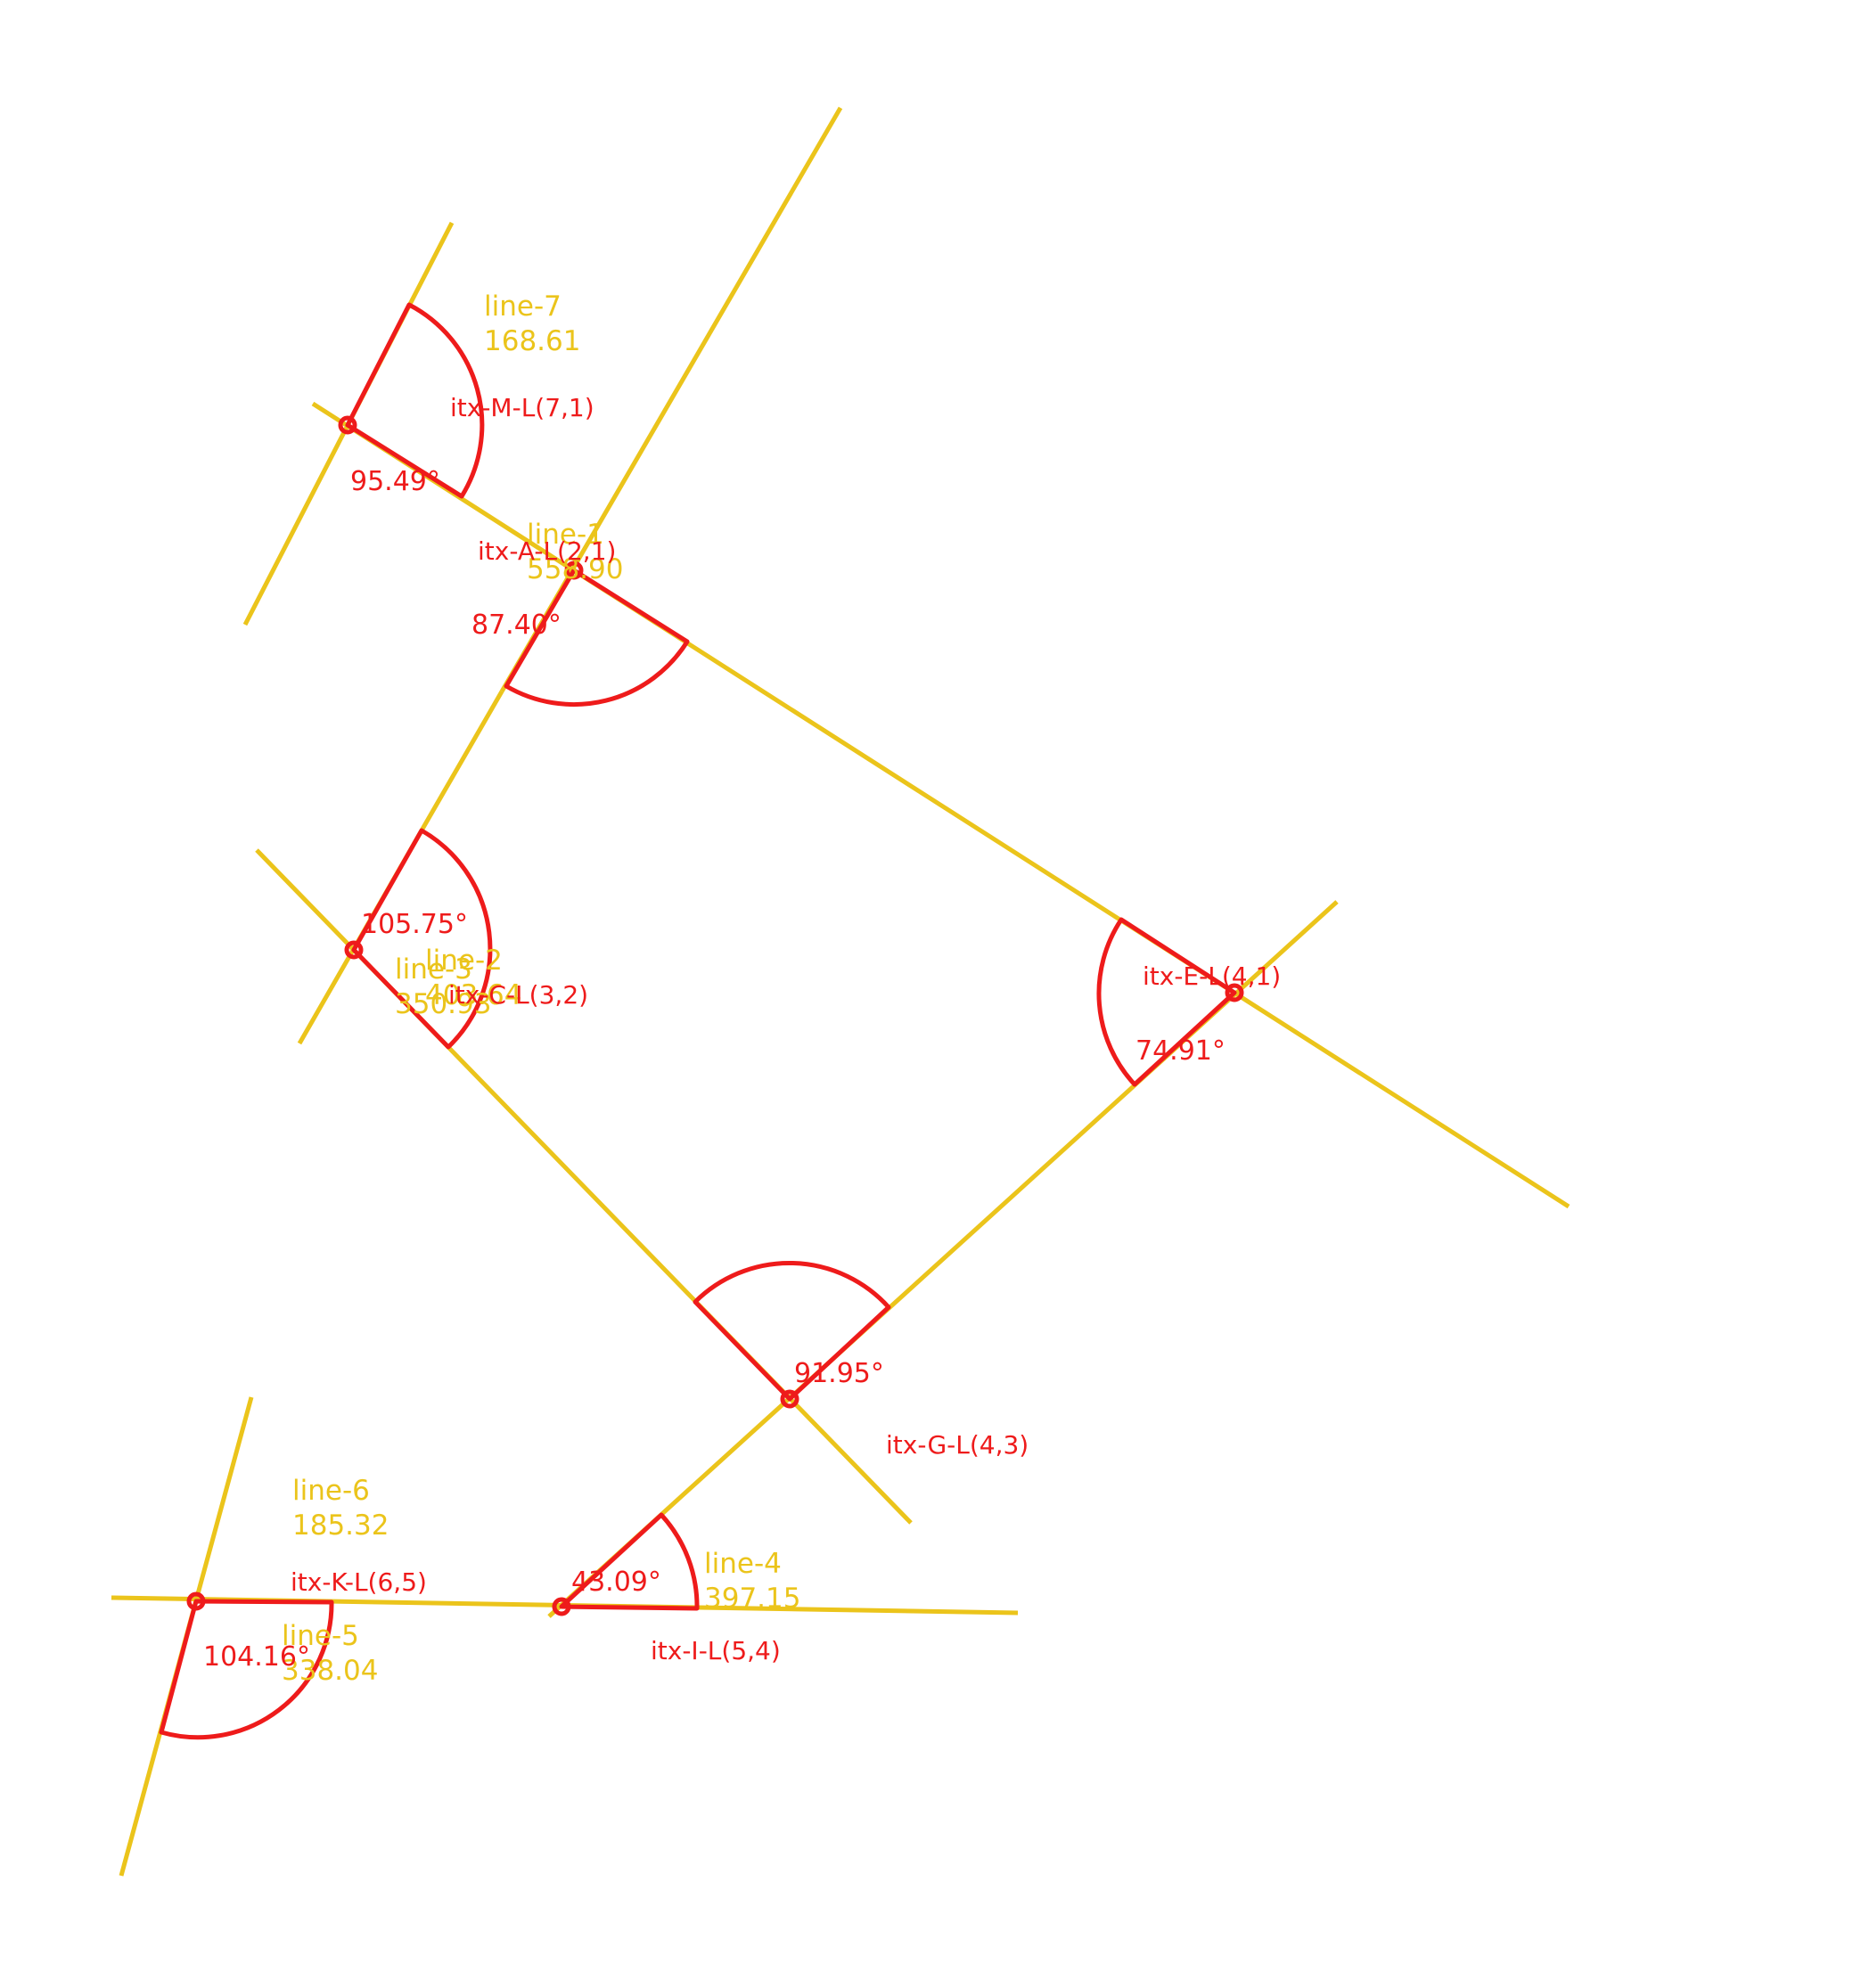 The width and height of the screenshot is (1861, 1988). Describe the element at coordinates (347, 425) in the screenshot. I see `intersection-marker-M` at that location.